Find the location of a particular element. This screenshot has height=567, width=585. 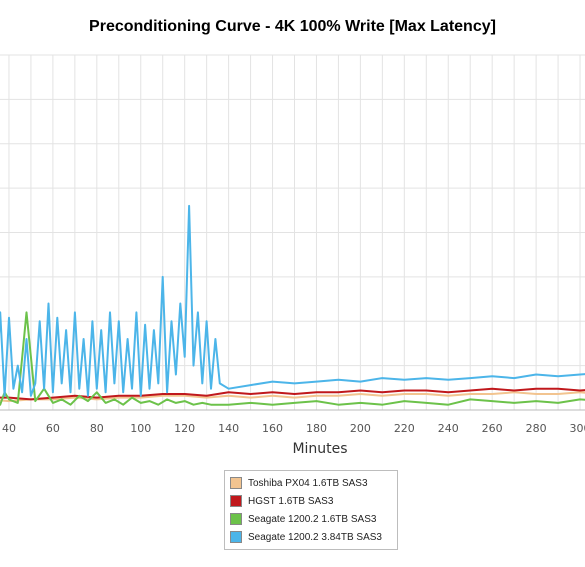

x-axis-label: Minutes is located at coordinates (320, 449).